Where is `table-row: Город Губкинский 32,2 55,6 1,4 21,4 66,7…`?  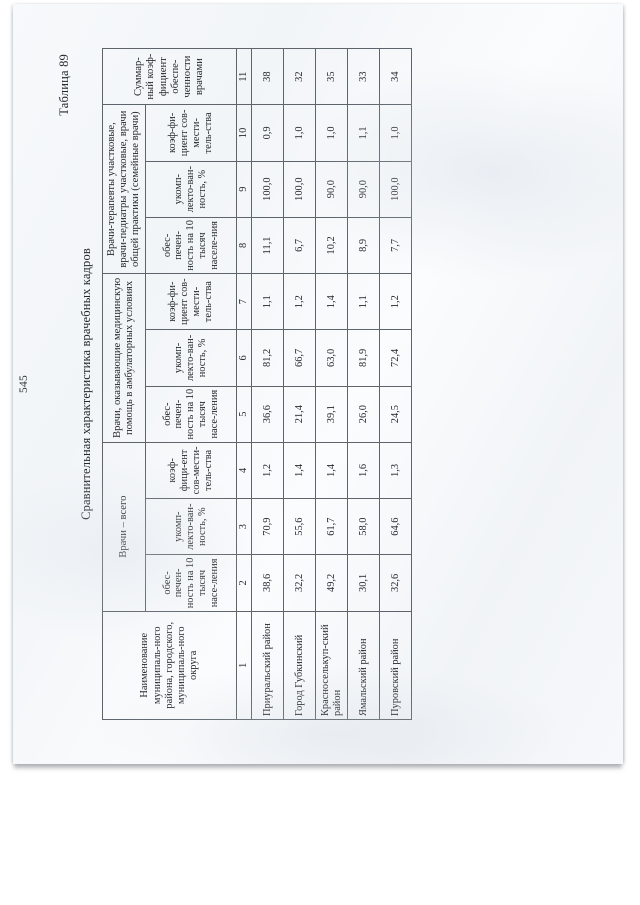
table-row: Город Губкинский 32,2 55,6 1,4 21,4 66,7… is located at coordinates (299, 384).